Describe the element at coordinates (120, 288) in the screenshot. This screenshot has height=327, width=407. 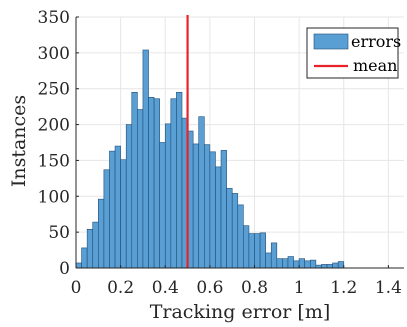
I see `x-tick-label: 0.2` at that location.